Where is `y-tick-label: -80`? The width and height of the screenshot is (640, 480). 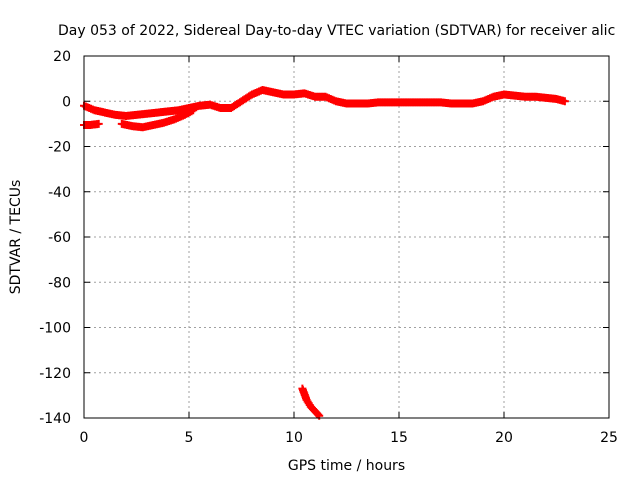
y-tick-label: -80 is located at coordinates (59, 283).